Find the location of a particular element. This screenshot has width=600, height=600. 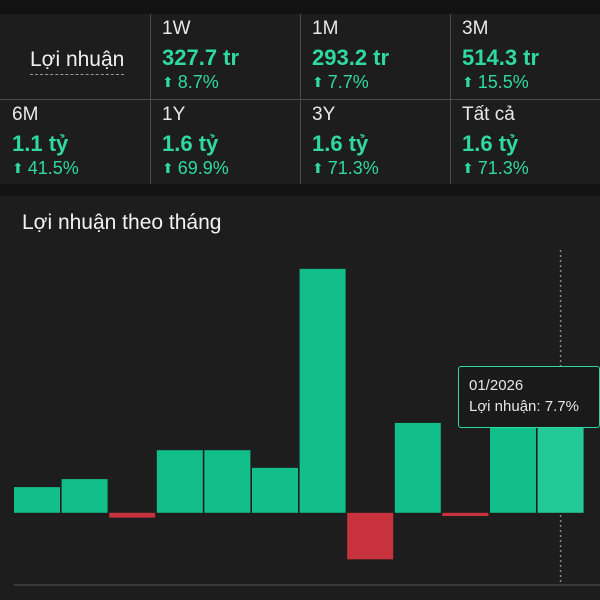

period-label: 6M is located at coordinates (25, 114).